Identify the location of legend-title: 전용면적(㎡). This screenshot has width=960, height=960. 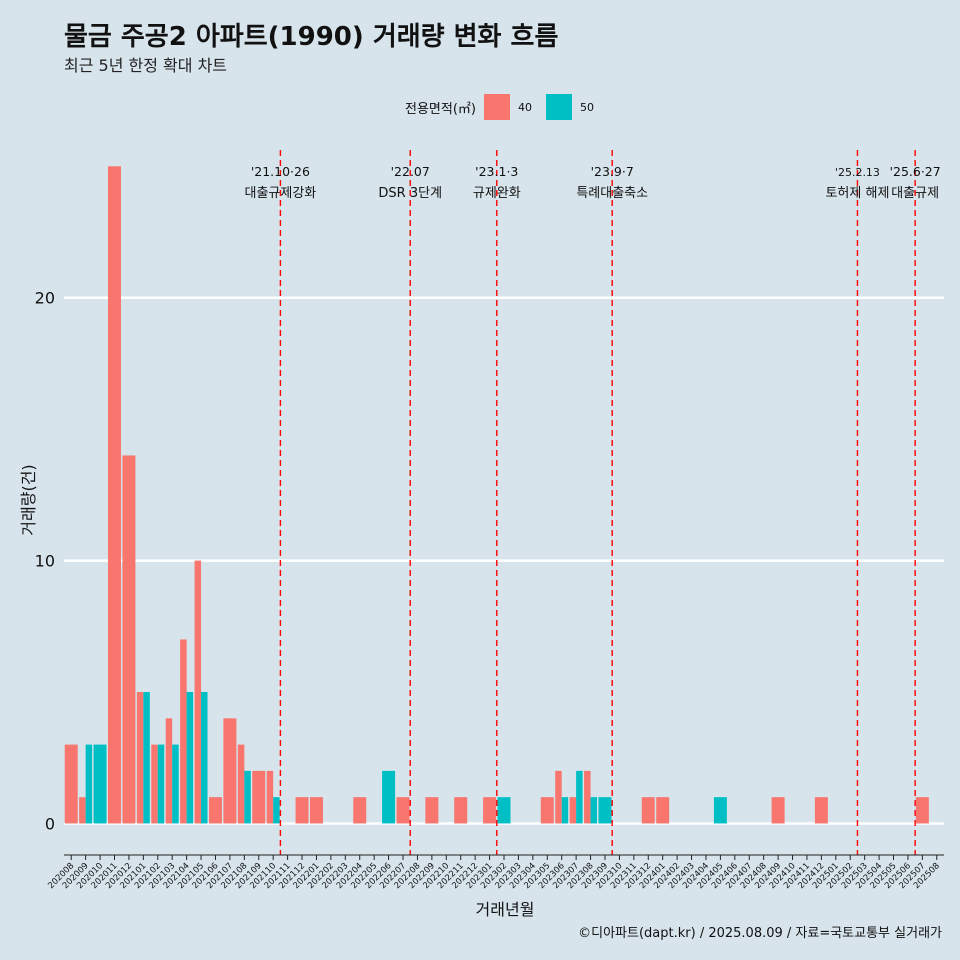
(440, 109).